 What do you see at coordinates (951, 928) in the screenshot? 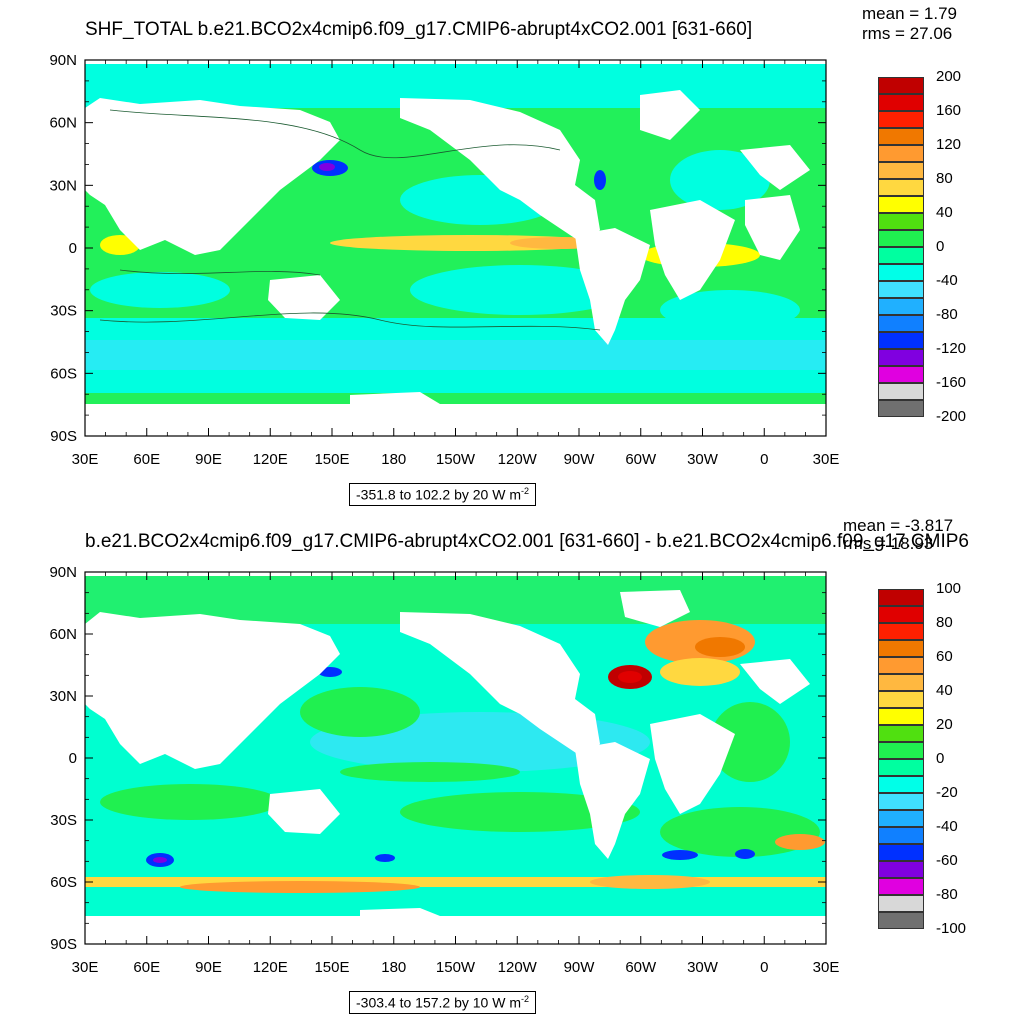
I see `colorbar-label: -100` at bounding box center [951, 928].